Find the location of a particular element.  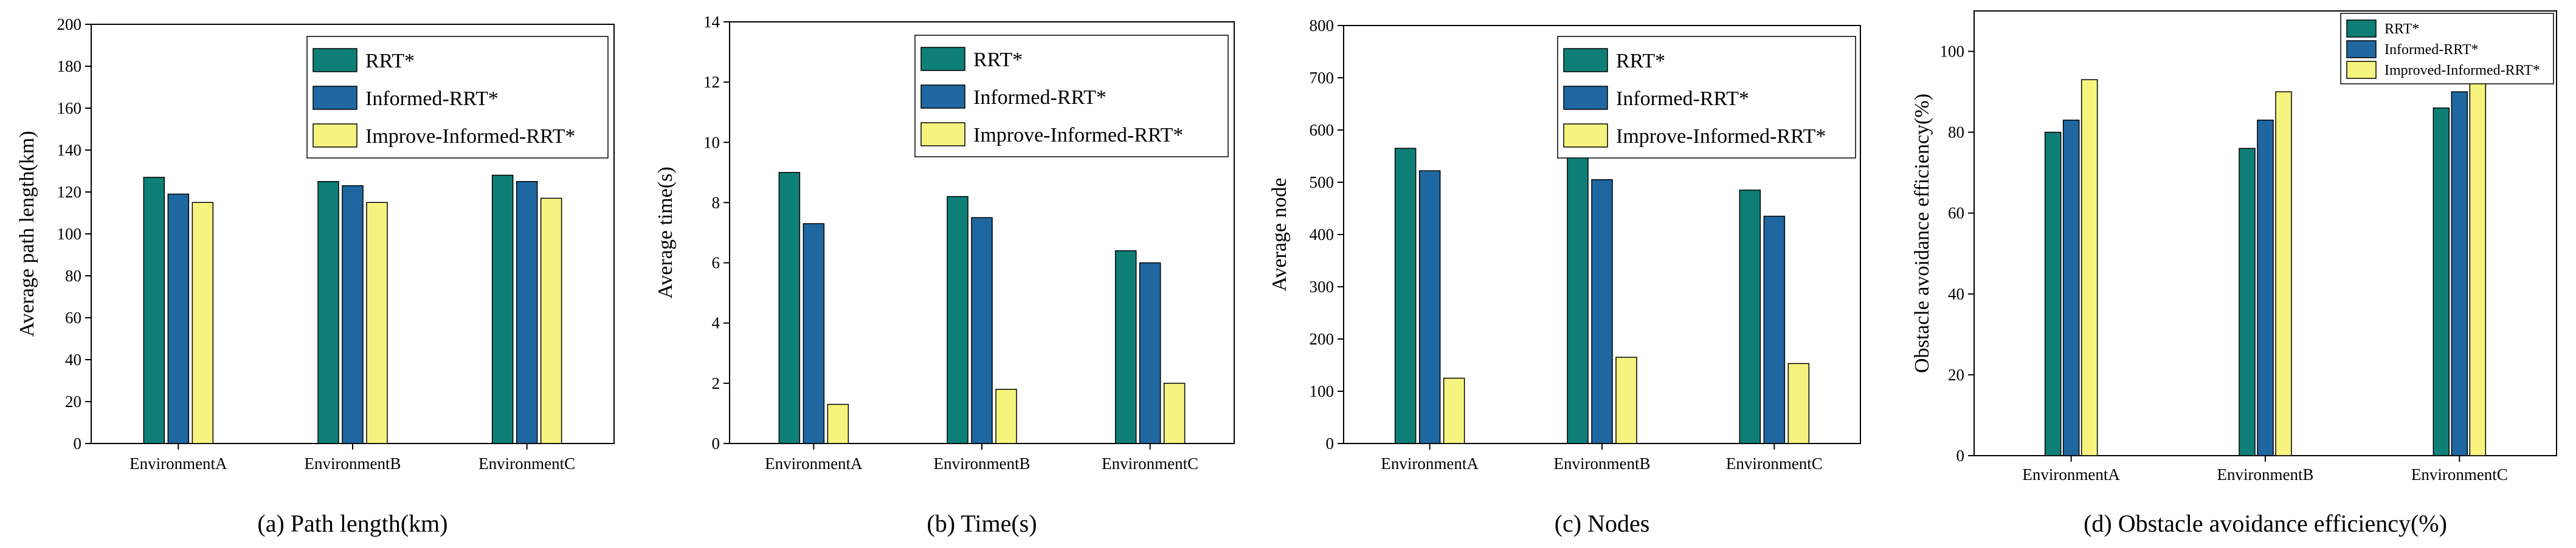

y-tick-label: 120 is located at coordinates (69, 192).